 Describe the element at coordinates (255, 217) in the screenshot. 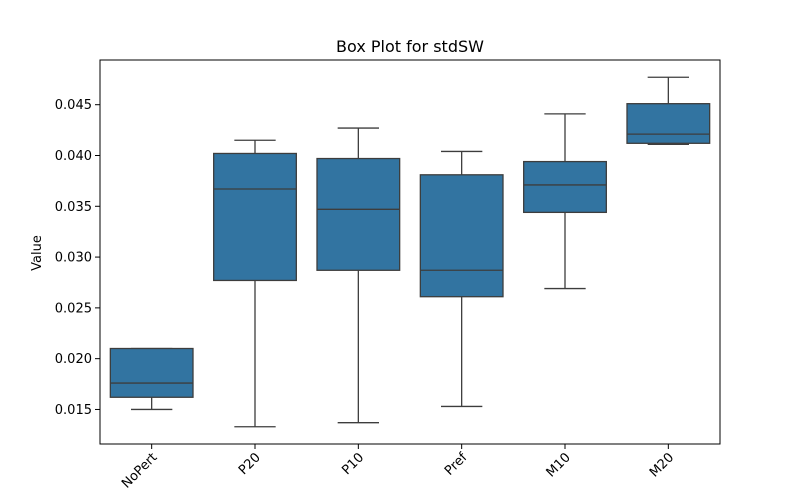

I see `box-p20` at that location.